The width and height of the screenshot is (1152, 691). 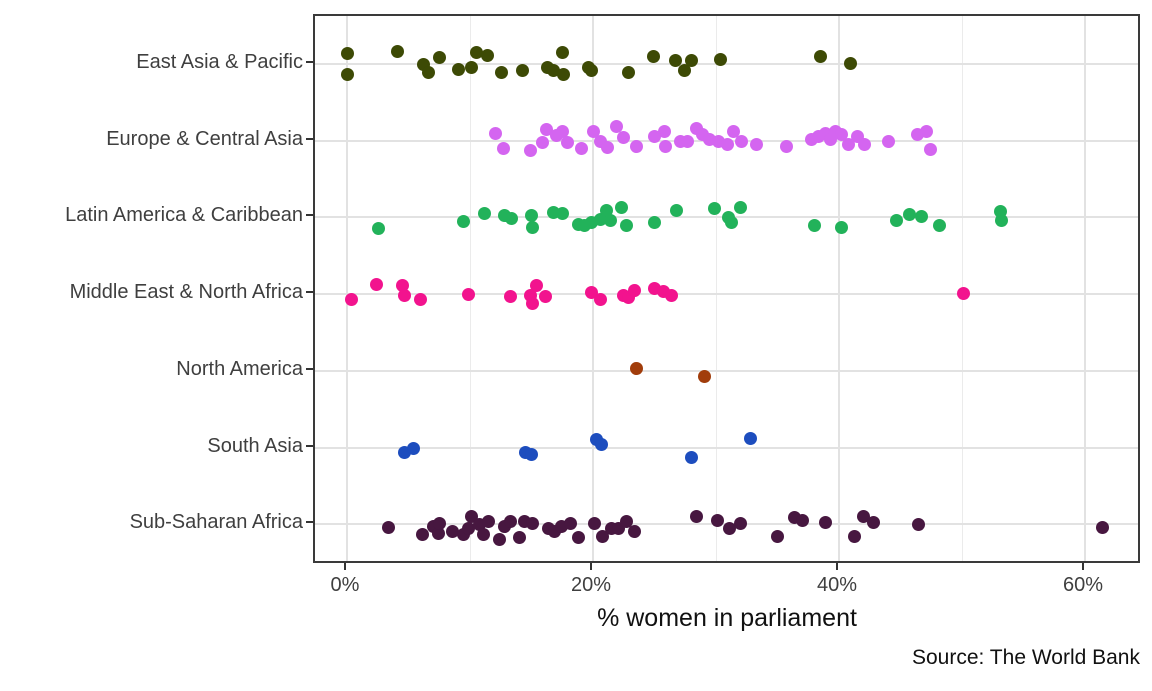 I want to click on x-minor-gridline, so click(x=716, y=288).